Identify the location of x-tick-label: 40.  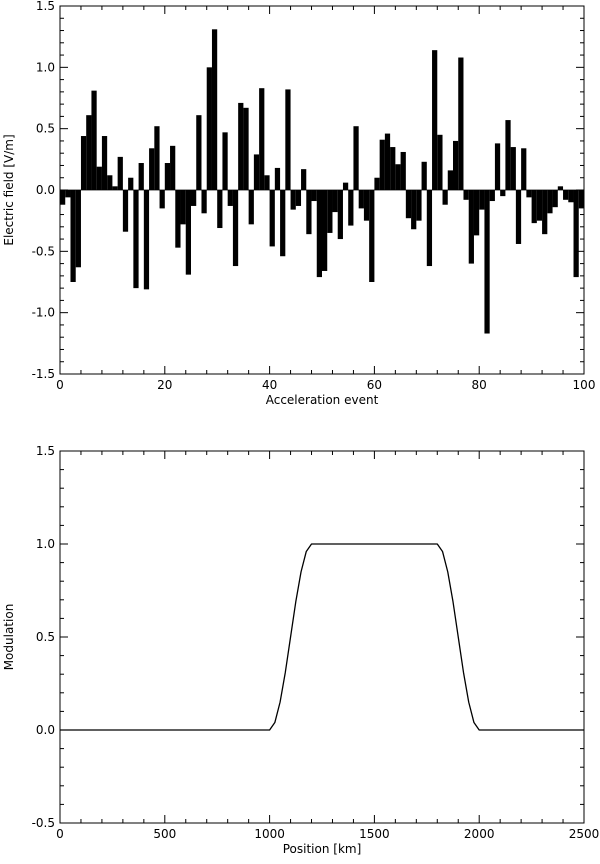
(269, 385).